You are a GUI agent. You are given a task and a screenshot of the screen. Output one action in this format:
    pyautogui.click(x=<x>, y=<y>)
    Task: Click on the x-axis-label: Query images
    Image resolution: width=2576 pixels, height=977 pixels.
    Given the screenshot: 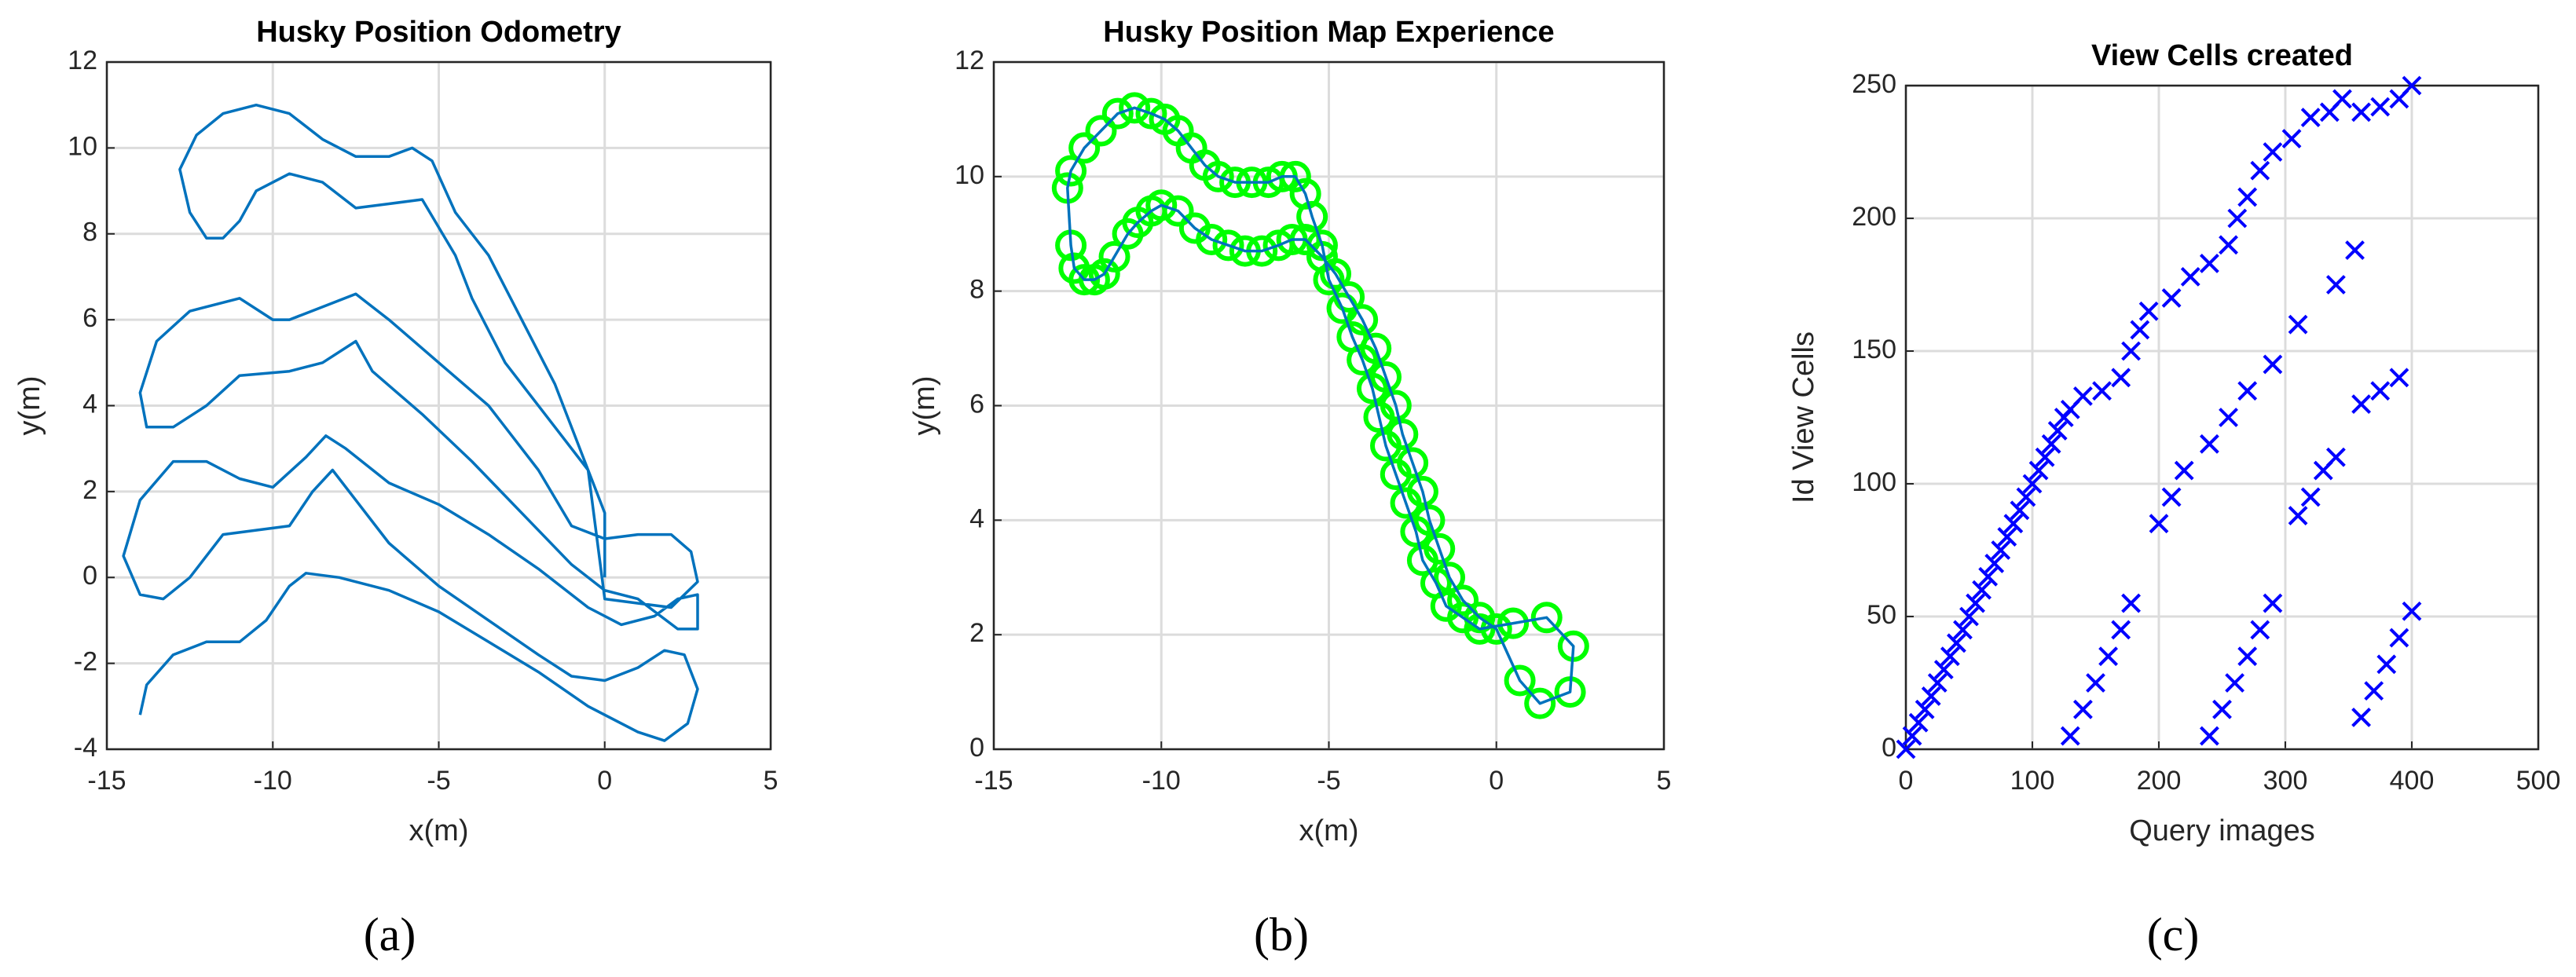 What is the action you would take?
    pyautogui.click(x=2222, y=830)
    